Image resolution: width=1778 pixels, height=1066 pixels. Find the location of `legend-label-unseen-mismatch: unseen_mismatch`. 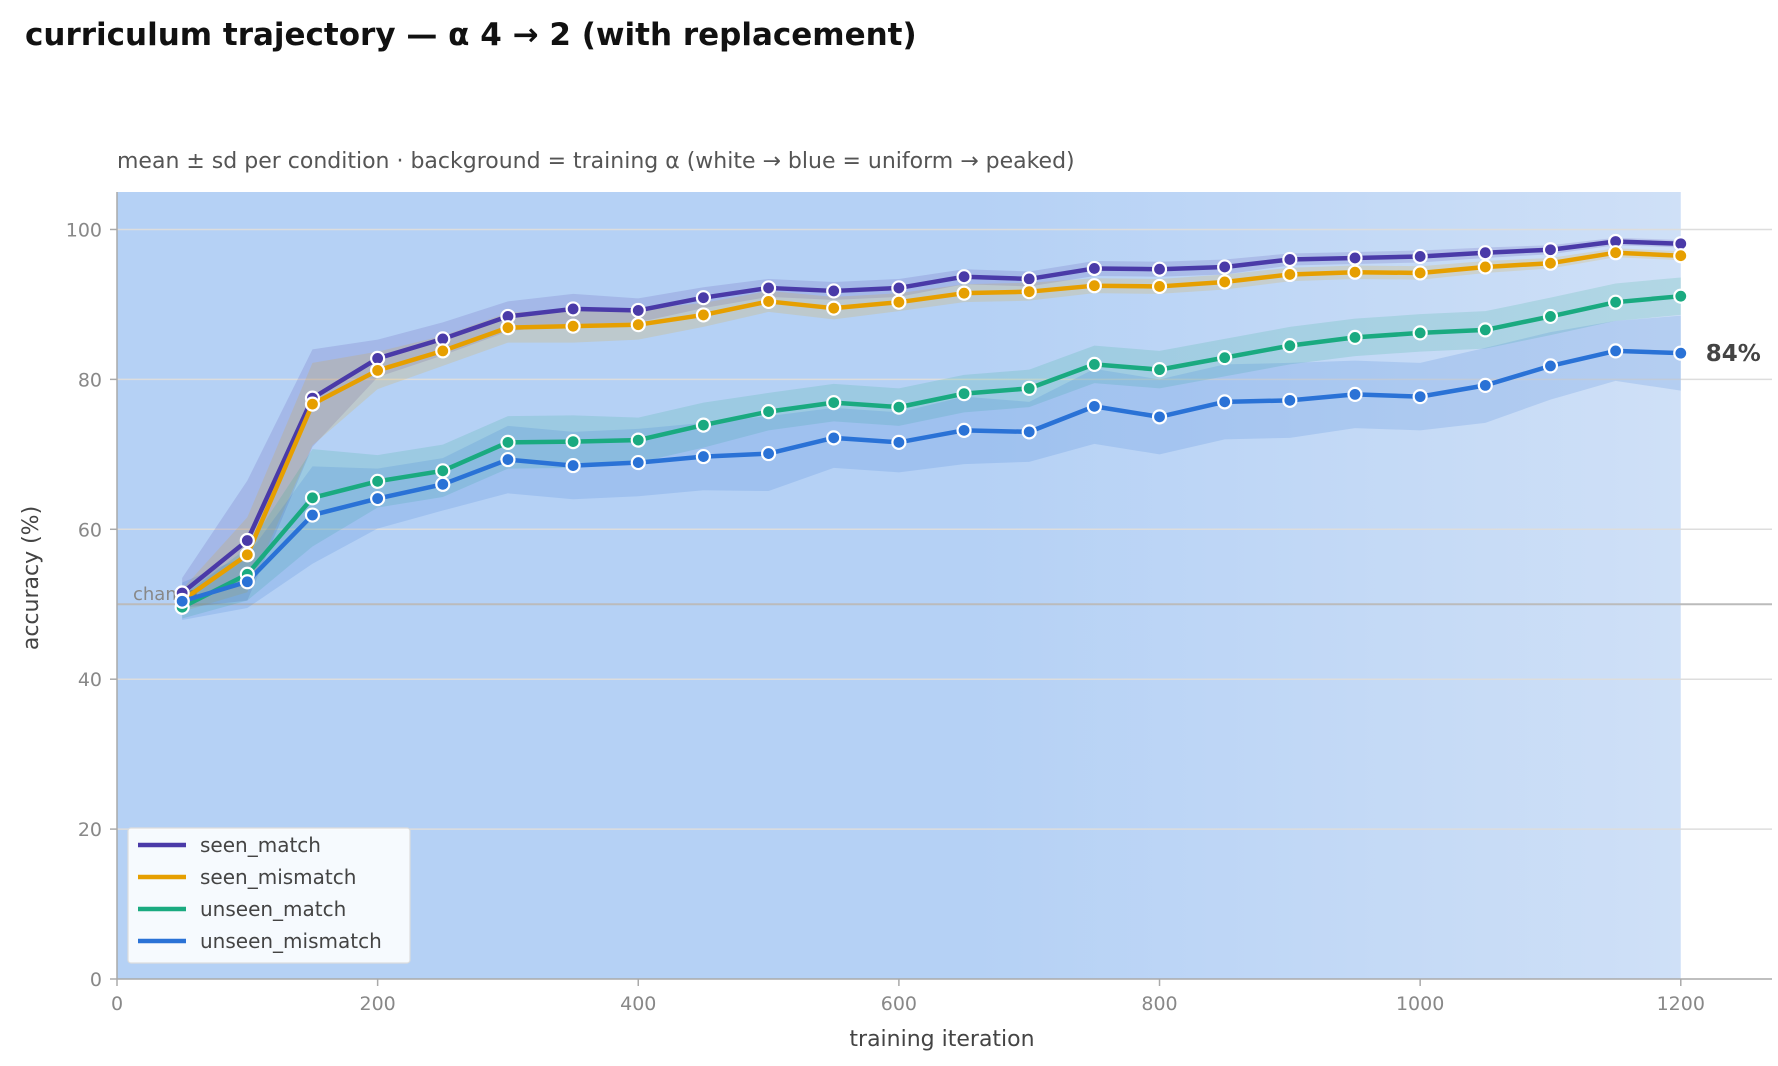

legend-label-unseen-mismatch: unseen_mismatch is located at coordinates (291, 941).